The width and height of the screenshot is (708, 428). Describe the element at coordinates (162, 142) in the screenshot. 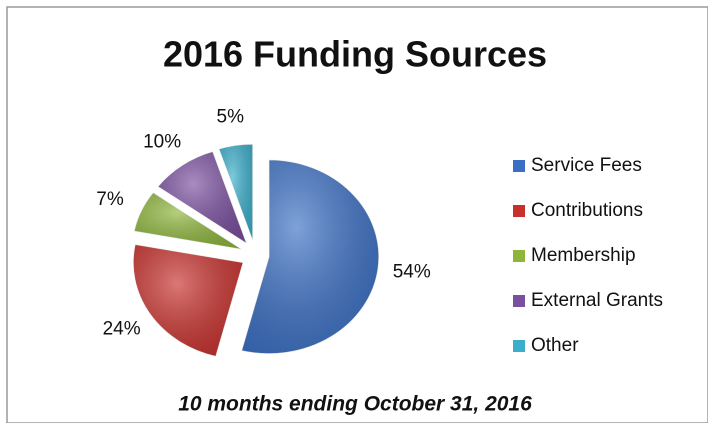

I see `value-label: 10%` at that location.